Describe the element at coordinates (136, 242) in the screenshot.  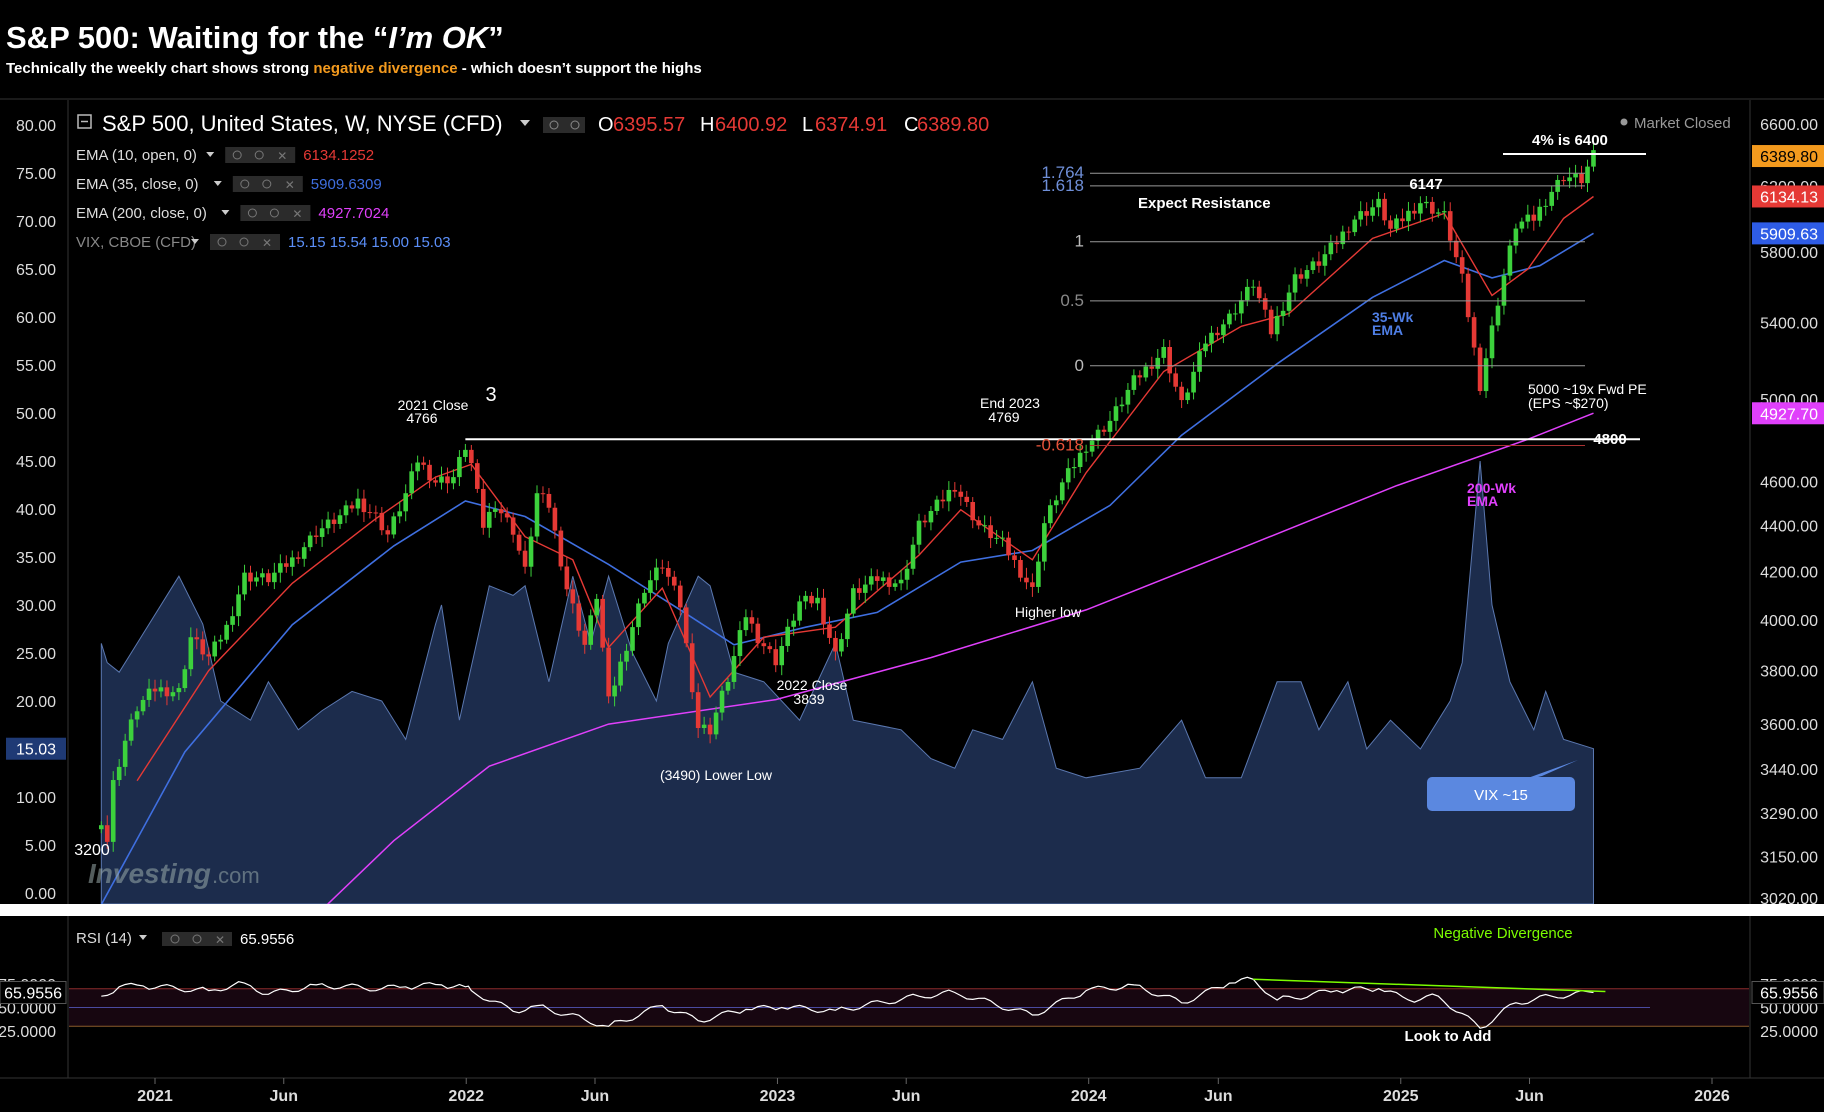
I see `study-name: VIX, CBOE (CFD)` at that location.